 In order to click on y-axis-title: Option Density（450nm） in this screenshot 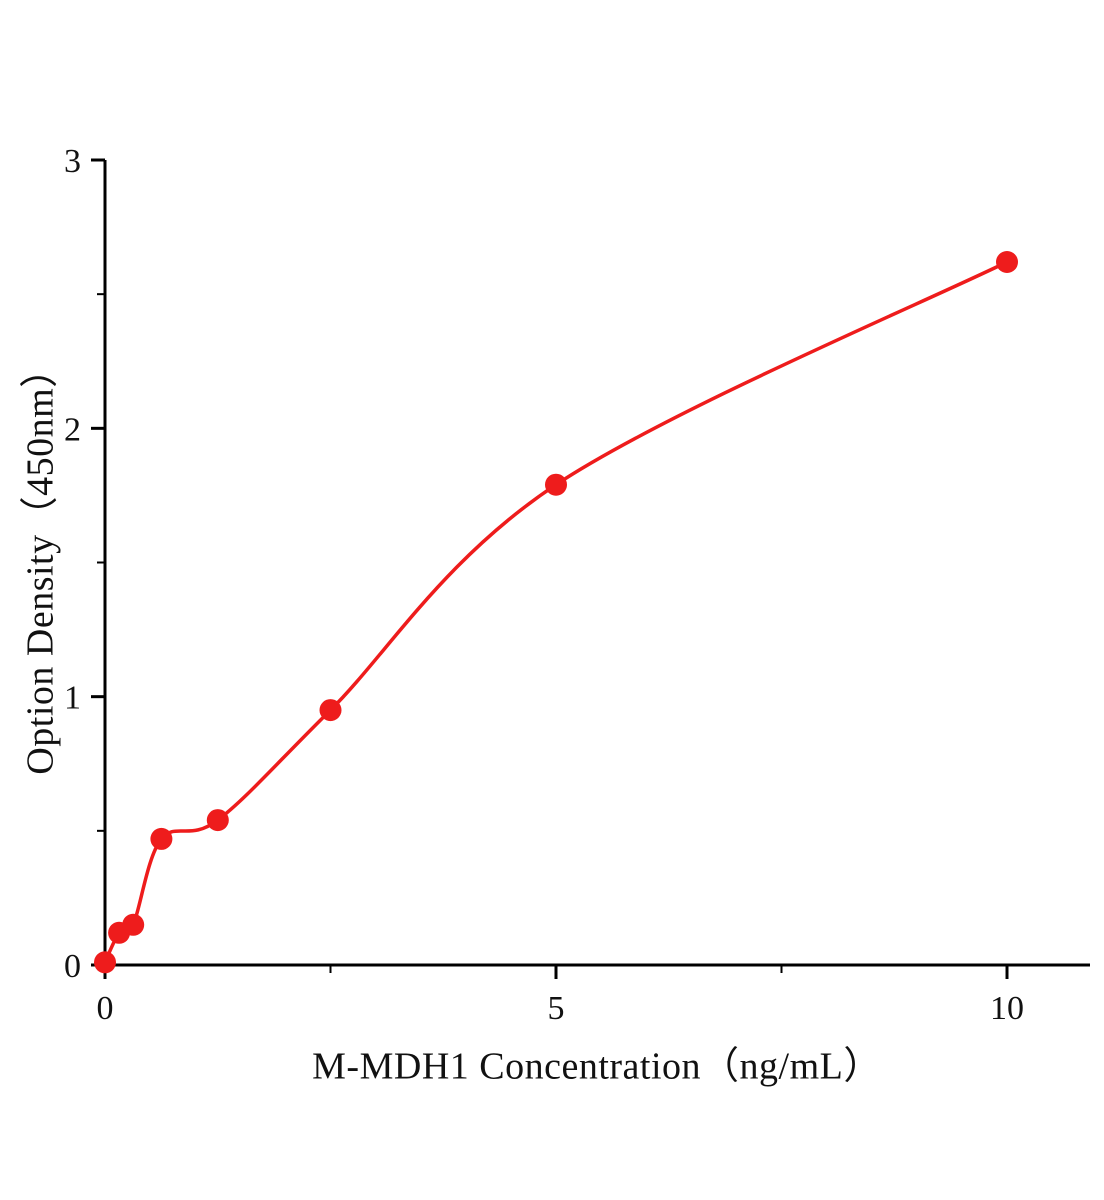, I will do `click(40, 562)`.